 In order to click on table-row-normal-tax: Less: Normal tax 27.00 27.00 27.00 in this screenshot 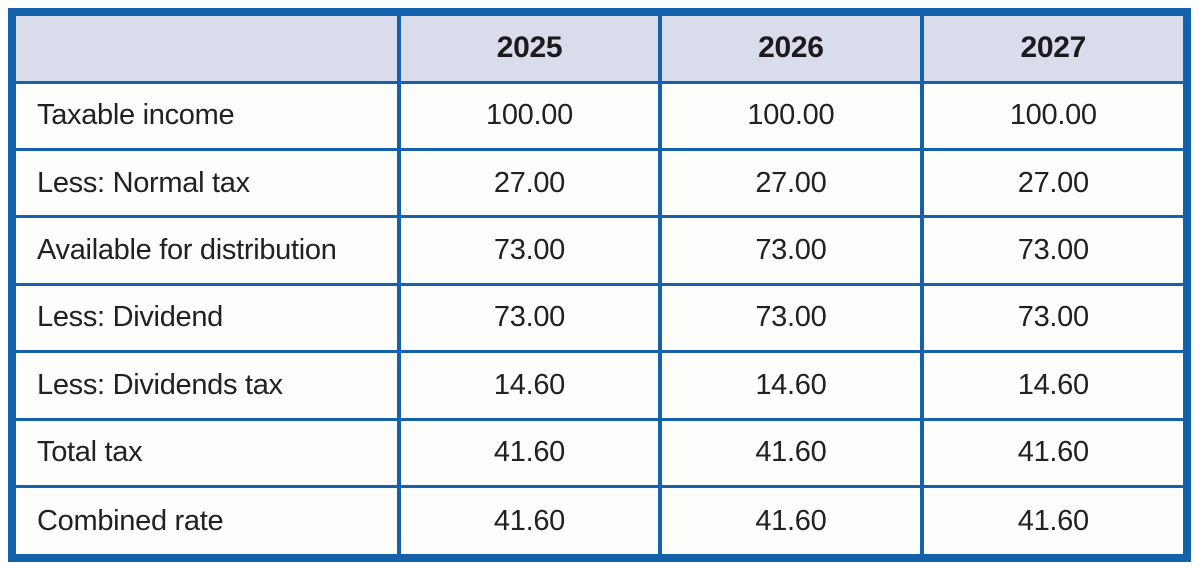, I will do `click(599, 182)`.